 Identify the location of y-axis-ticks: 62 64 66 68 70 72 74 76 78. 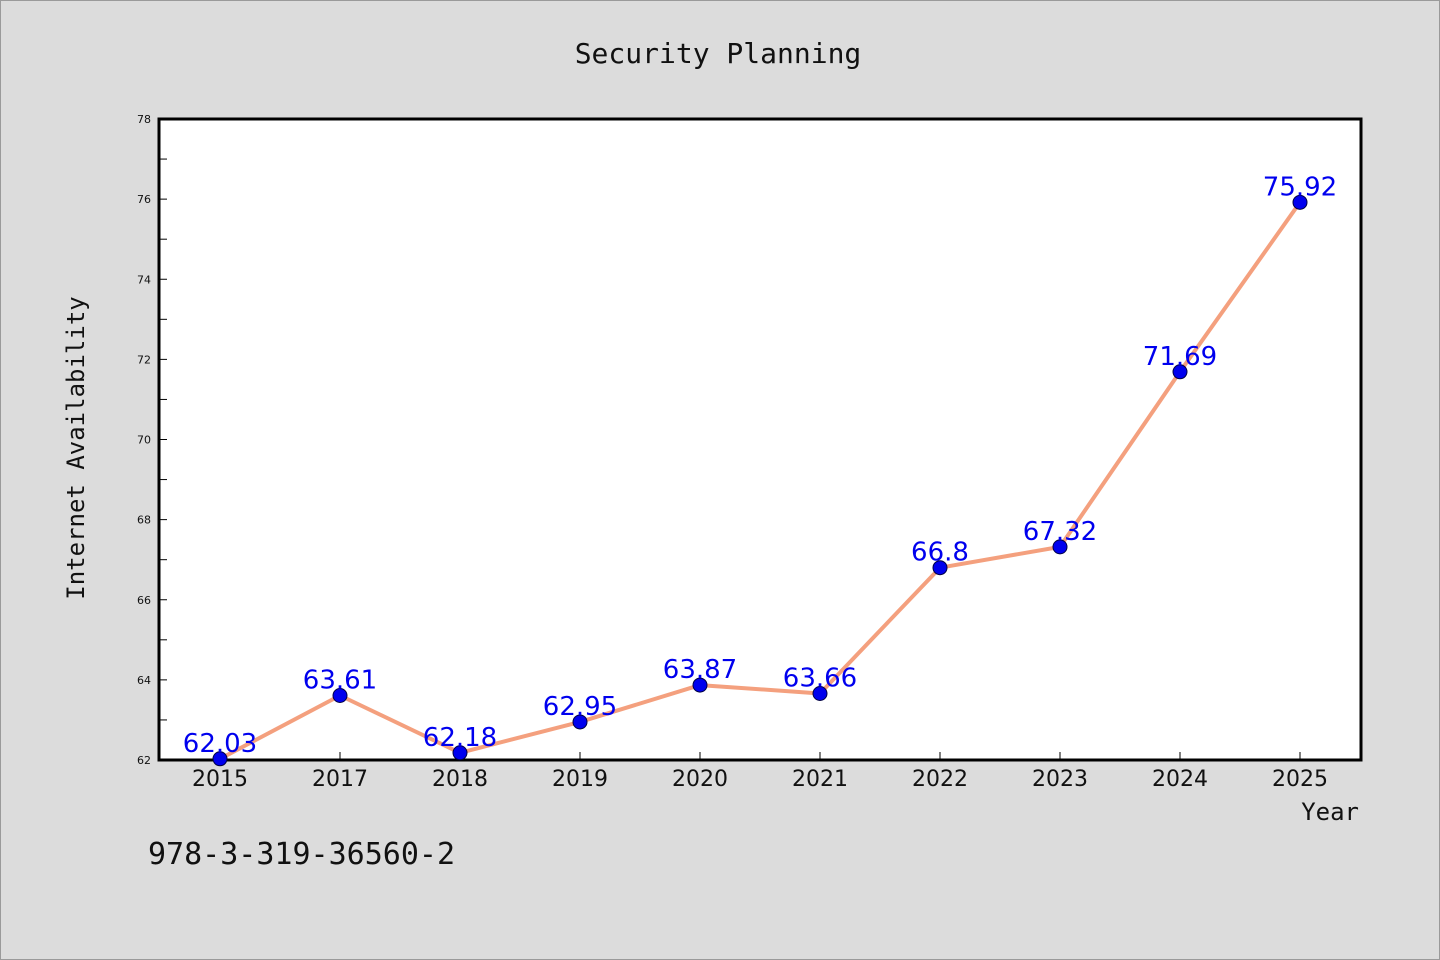
(152, 440).